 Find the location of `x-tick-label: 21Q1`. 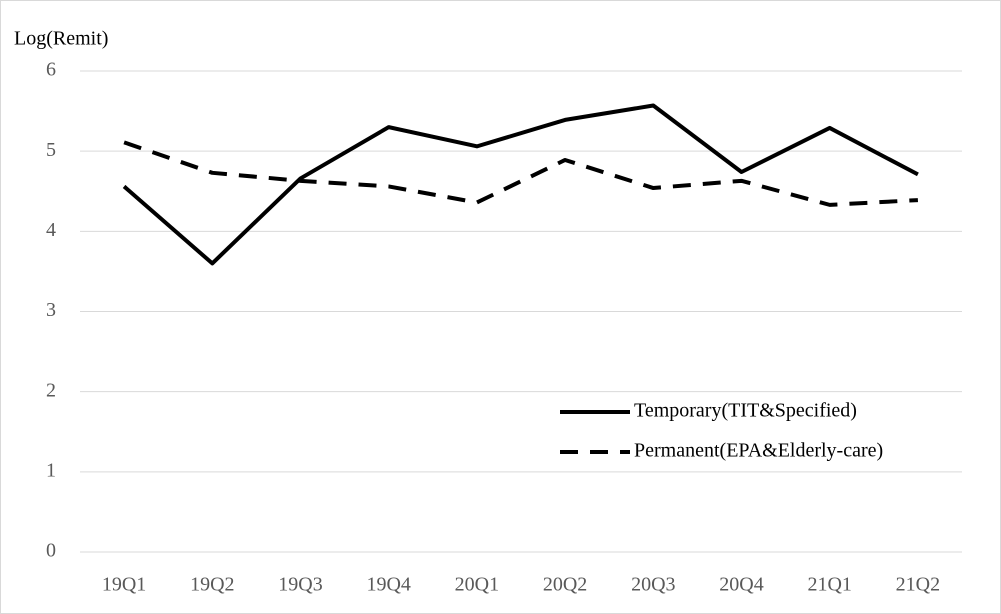

x-tick-label: 21Q1 is located at coordinates (829, 585).